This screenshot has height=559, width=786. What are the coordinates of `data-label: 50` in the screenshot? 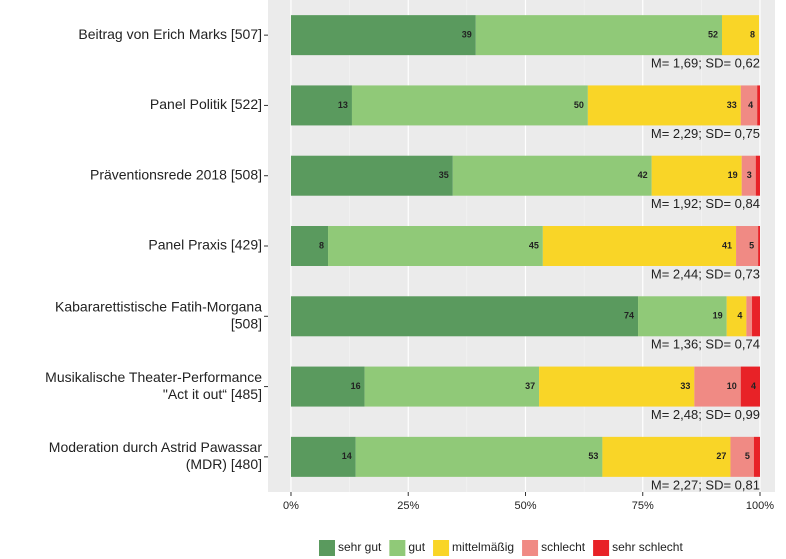 It's located at (579, 105).